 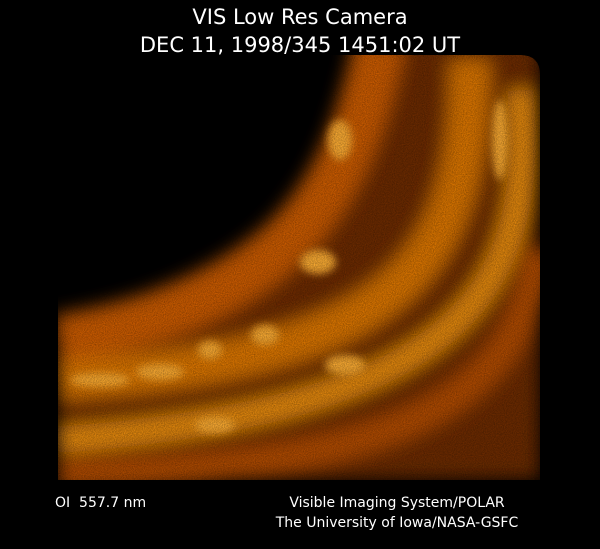 I want to click on credit-line: Visible Imaging System/POLAR, so click(x=397, y=503).